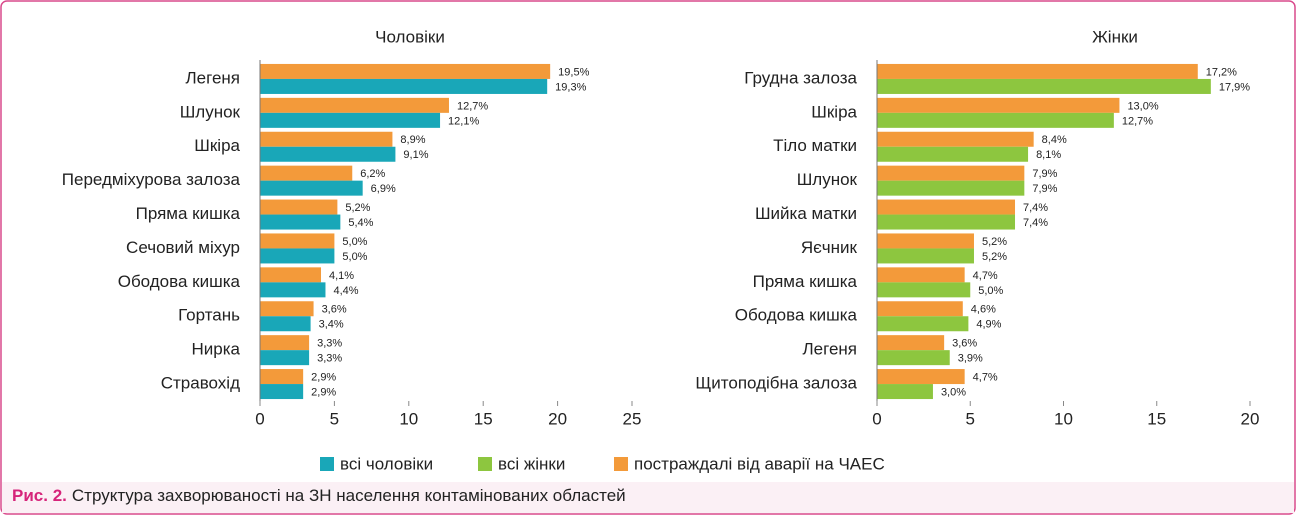 The height and width of the screenshot is (520, 1296). I want to click on legend-label: всі чоловіки, so click(386, 463).